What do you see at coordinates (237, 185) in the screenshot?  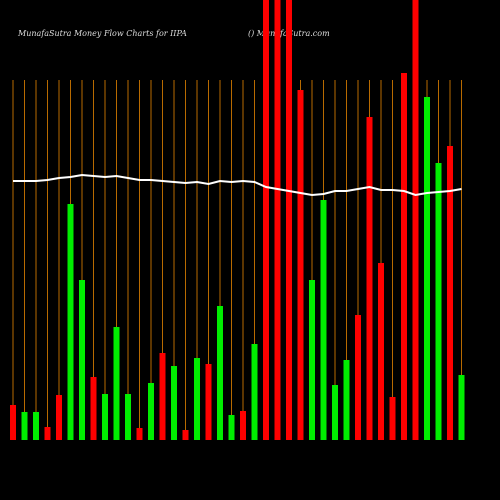 I see `money-flow-line` at bounding box center [237, 185].